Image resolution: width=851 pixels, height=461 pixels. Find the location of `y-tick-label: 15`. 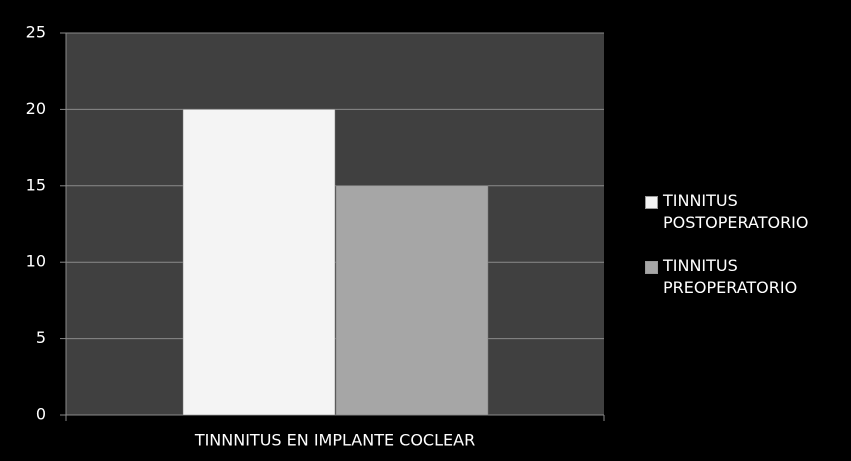

y-tick-label: 15 is located at coordinates (36, 184).